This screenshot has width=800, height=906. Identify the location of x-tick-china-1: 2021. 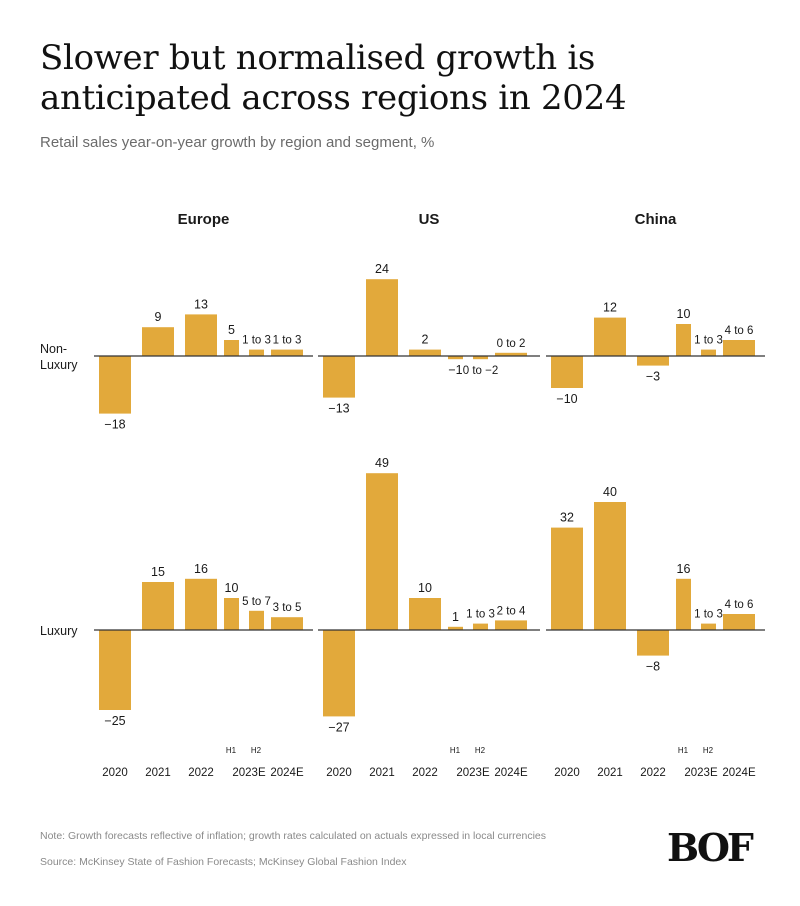
(610, 773).